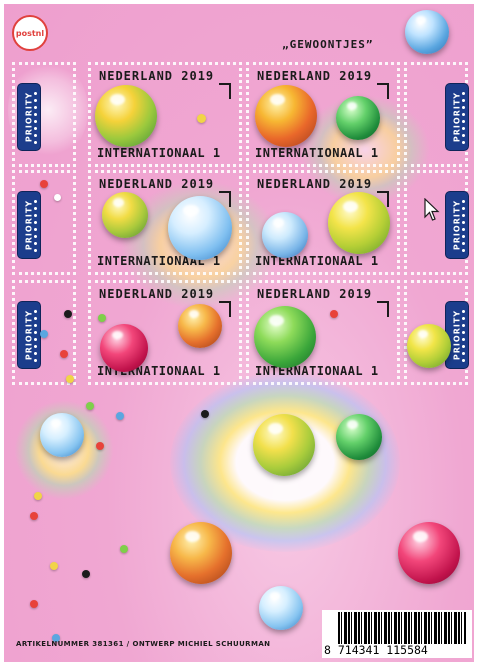  I want to click on barcode: 8 714341 115584, so click(397, 634).